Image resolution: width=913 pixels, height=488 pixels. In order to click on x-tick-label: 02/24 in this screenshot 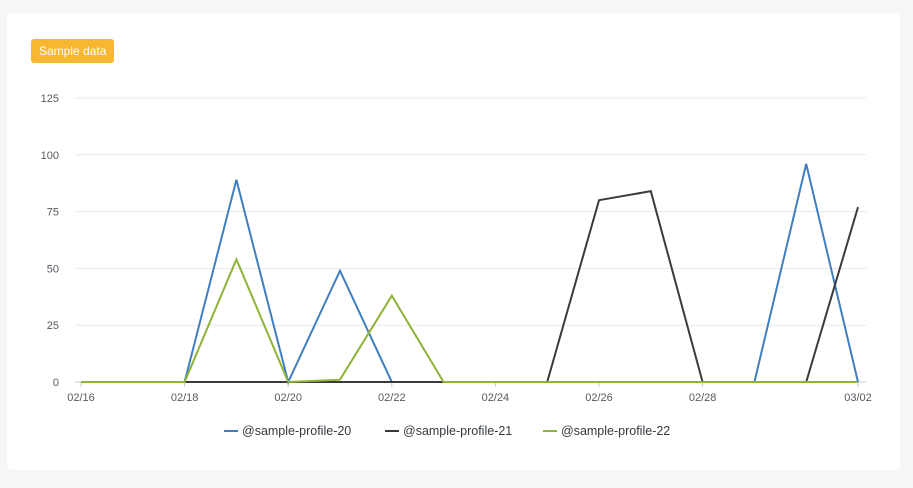, I will do `click(496, 398)`.